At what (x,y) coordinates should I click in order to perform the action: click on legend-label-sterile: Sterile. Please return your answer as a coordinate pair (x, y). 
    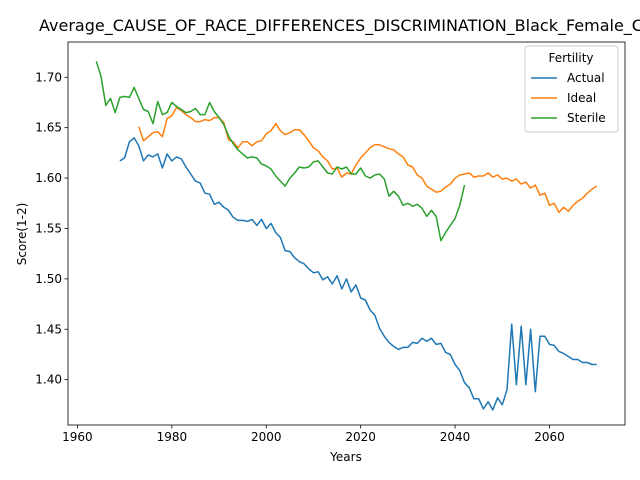
    Looking at the image, I should click on (586, 118).